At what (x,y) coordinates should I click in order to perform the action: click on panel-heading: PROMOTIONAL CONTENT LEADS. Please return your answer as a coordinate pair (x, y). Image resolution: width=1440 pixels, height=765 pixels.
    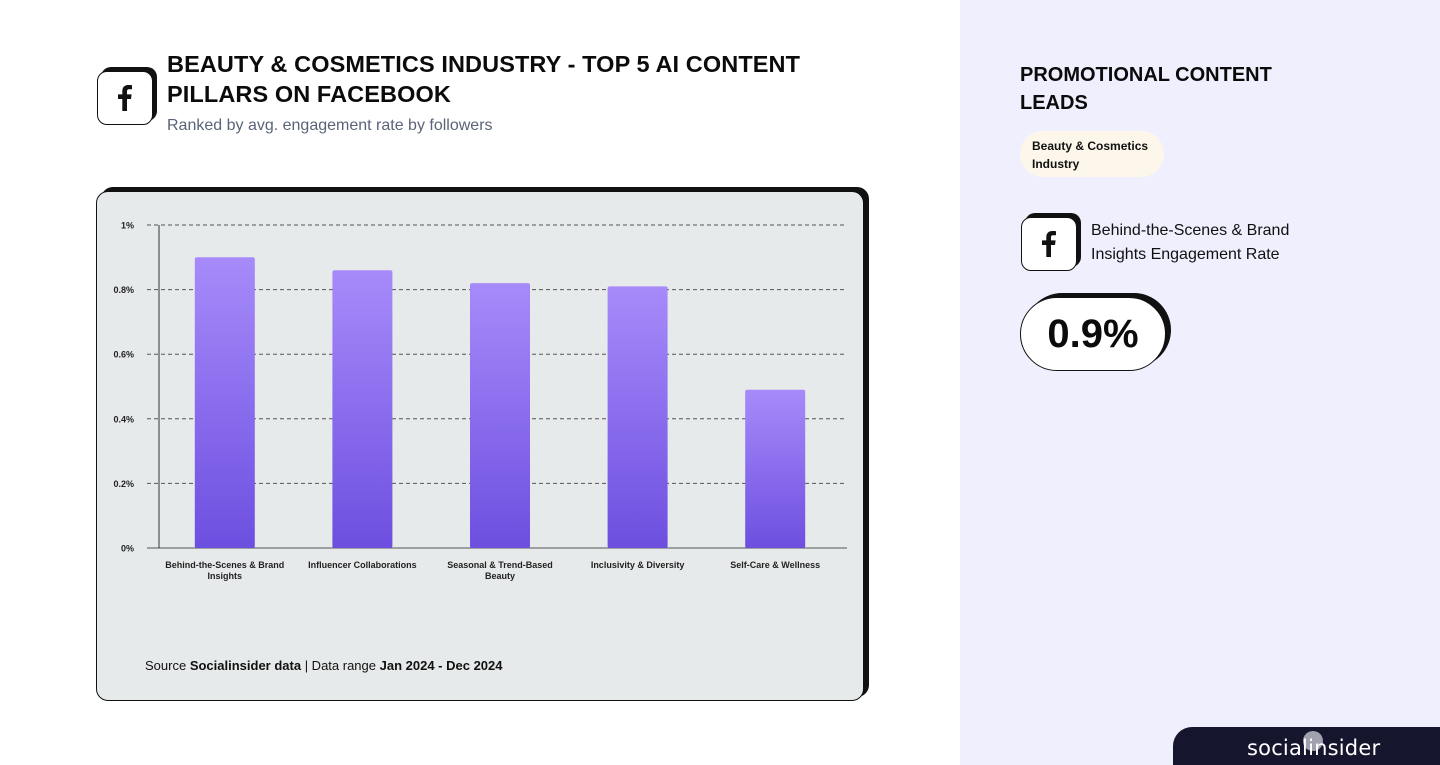
    Looking at the image, I should click on (1146, 89).